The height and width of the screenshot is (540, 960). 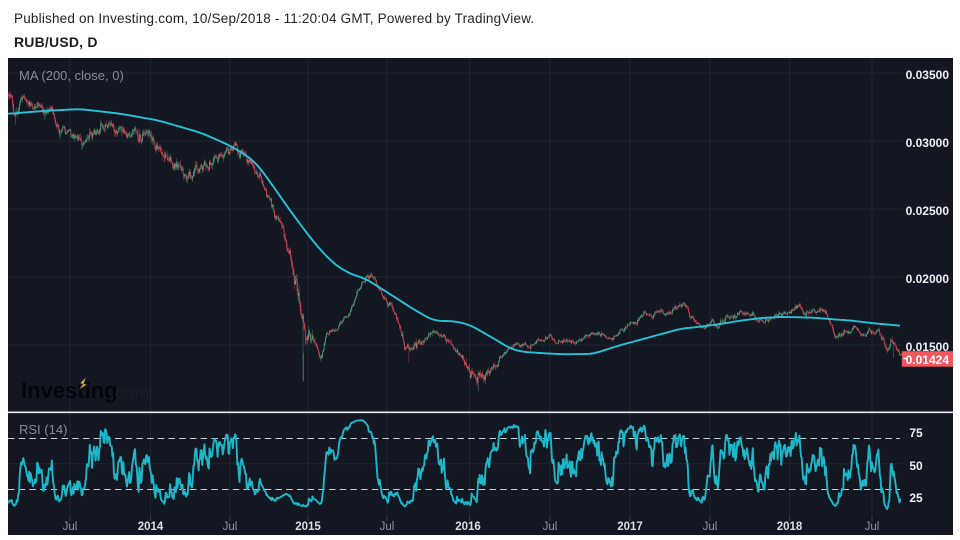 What do you see at coordinates (130, 392) in the screenshot?
I see `svg-text: .com` at bounding box center [130, 392].